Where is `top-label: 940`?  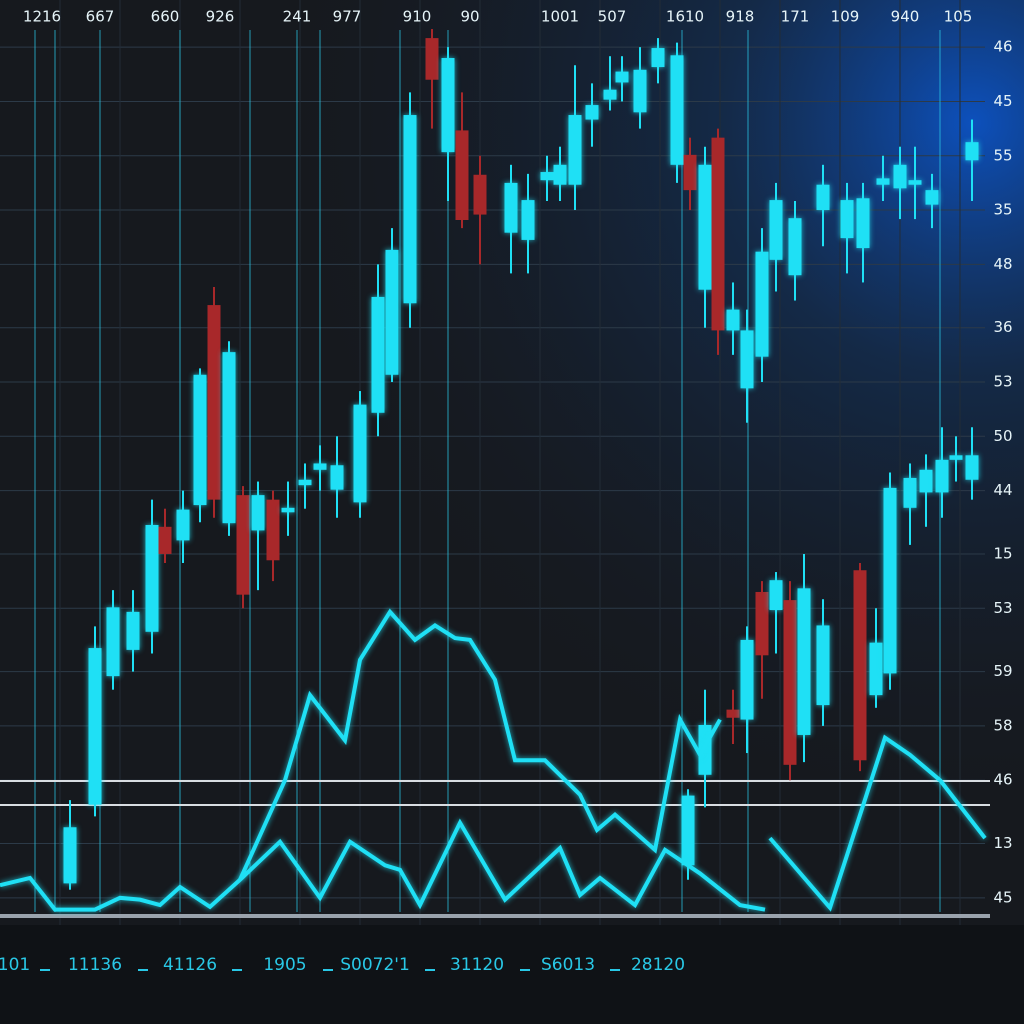 top-label: 940 is located at coordinates (905, 17).